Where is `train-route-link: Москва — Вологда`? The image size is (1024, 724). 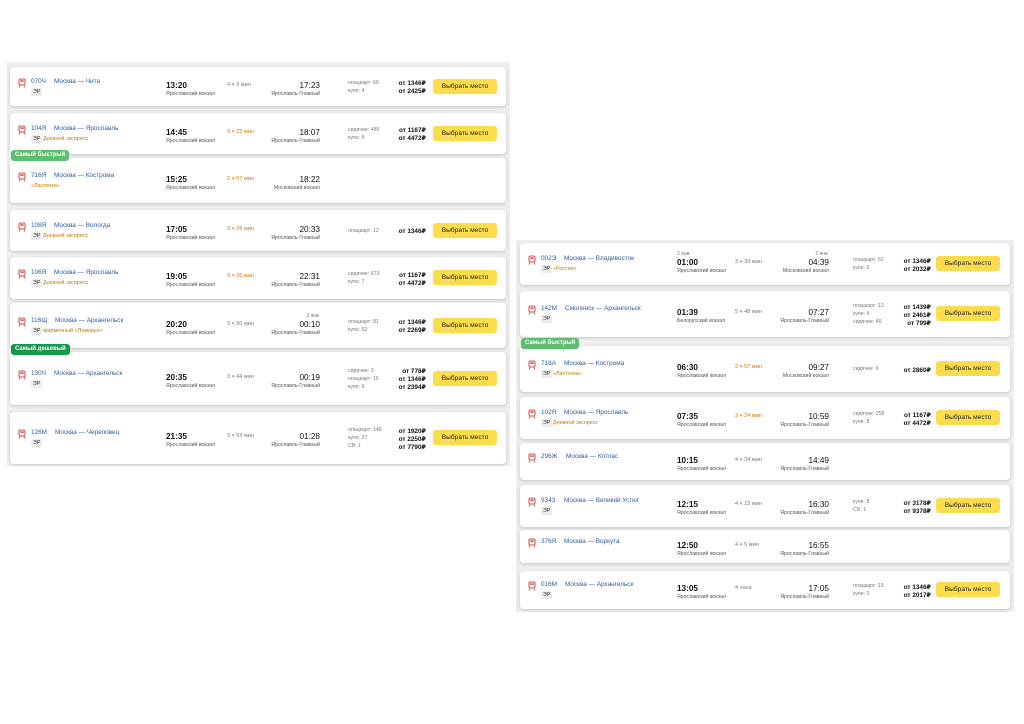
train-route-link: Москва — Вологда is located at coordinates (82, 225).